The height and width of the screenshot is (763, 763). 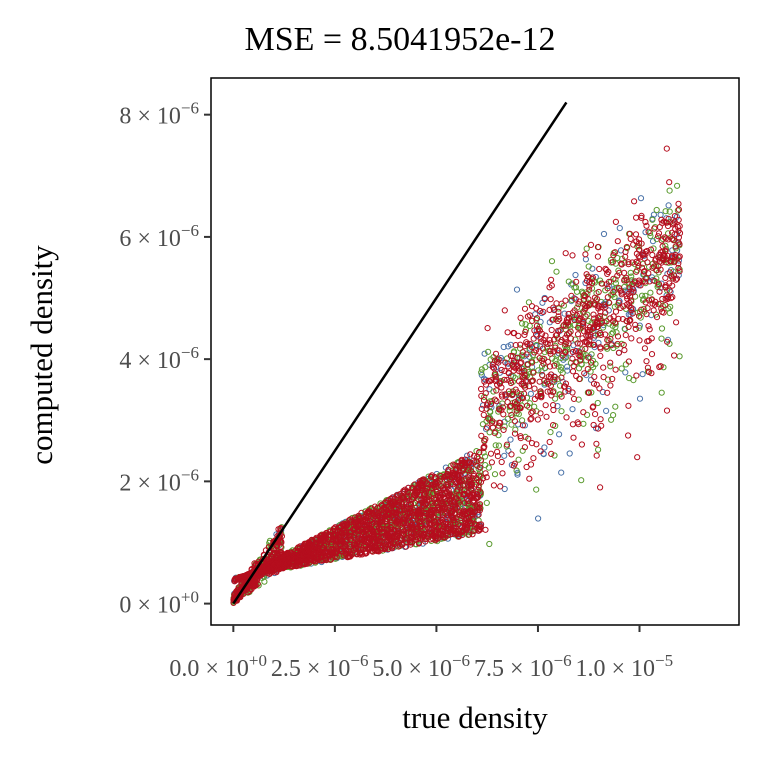 I want to click on tick-label: 1.0 × 10⁻⁵, so click(x=624, y=666).